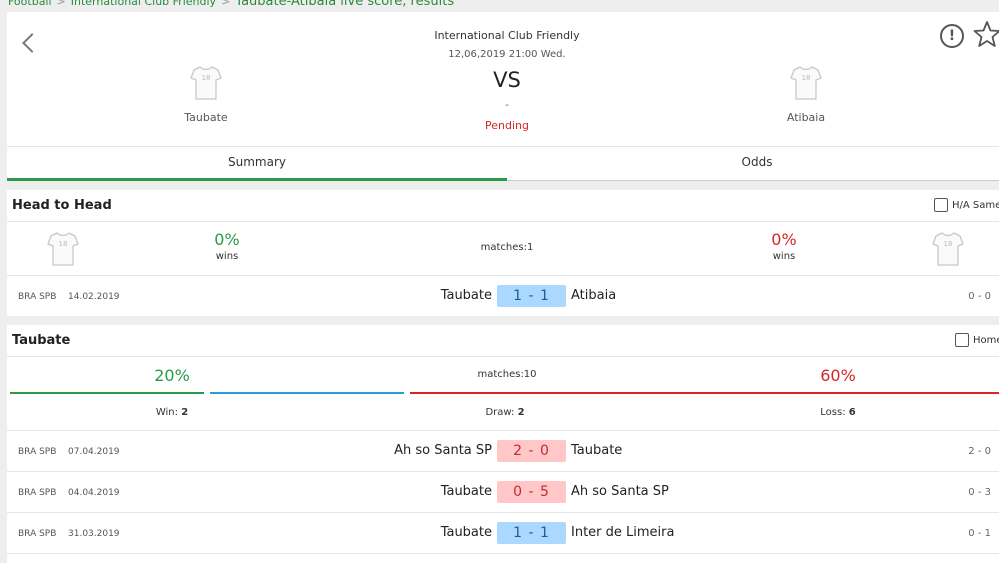  I want to click on away-wins-label: wins, so click(784, 256).